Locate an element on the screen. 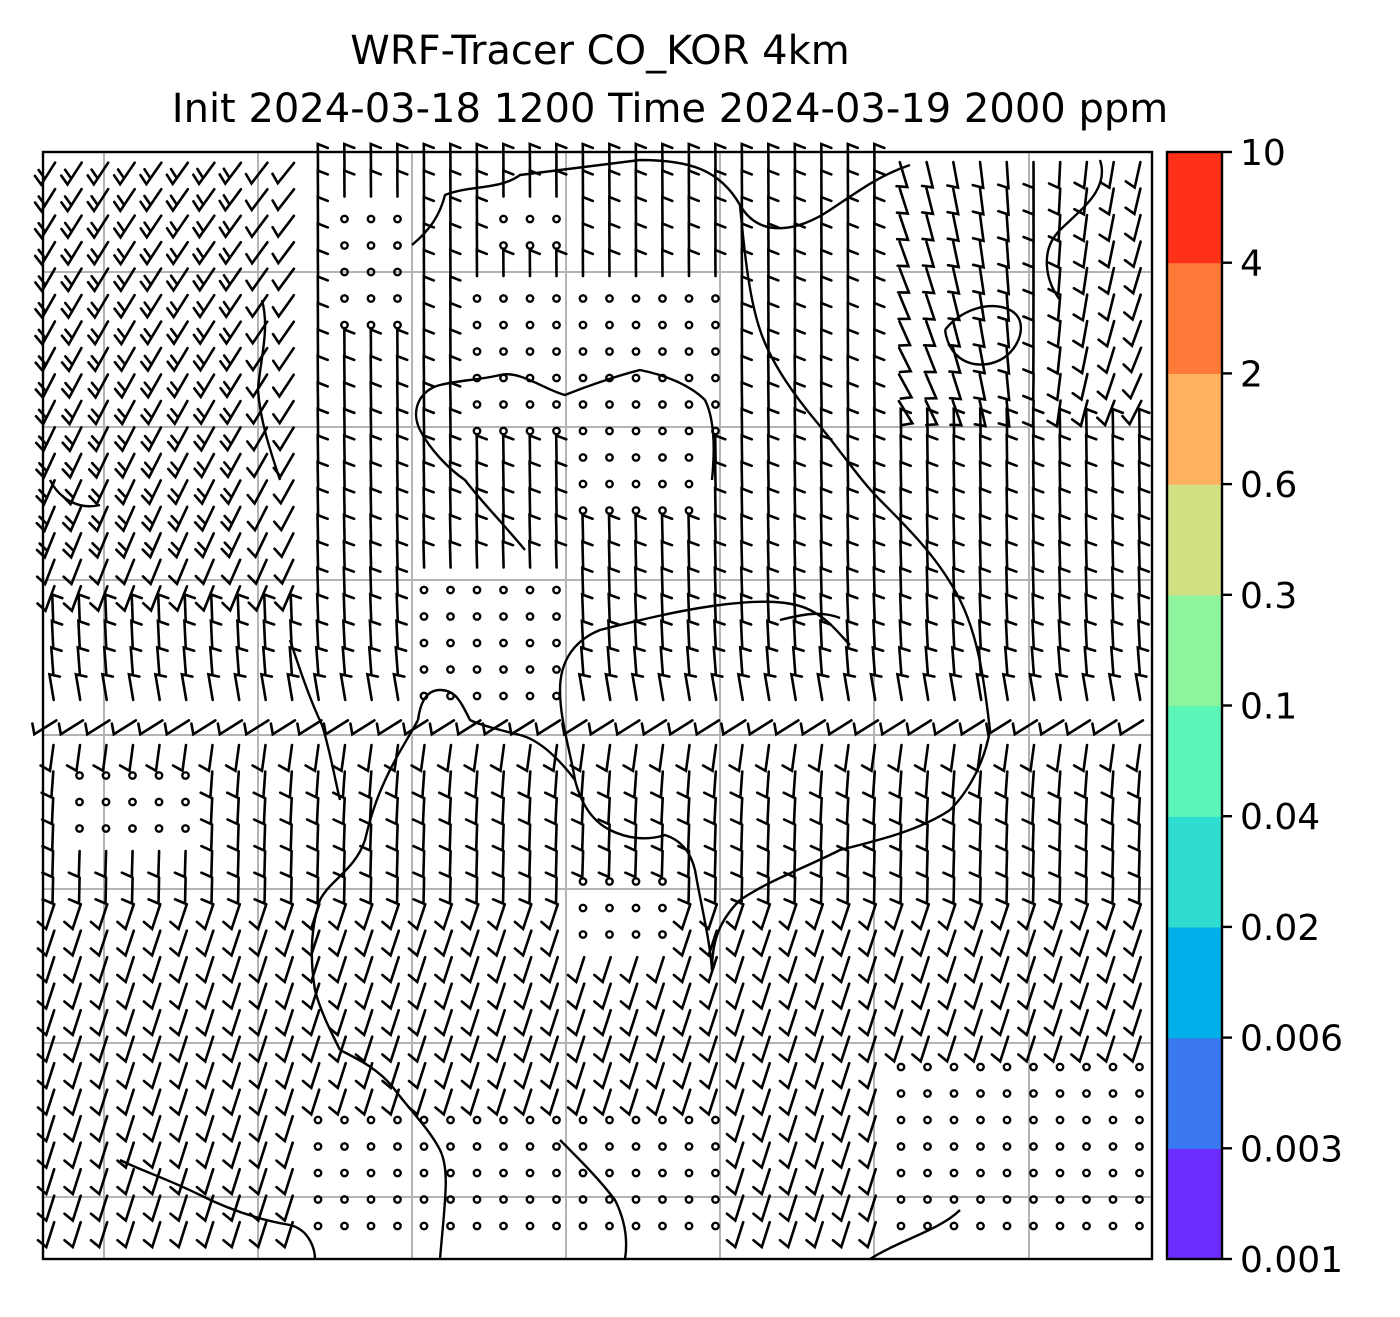  coastline is located at coordinates (607, 424).